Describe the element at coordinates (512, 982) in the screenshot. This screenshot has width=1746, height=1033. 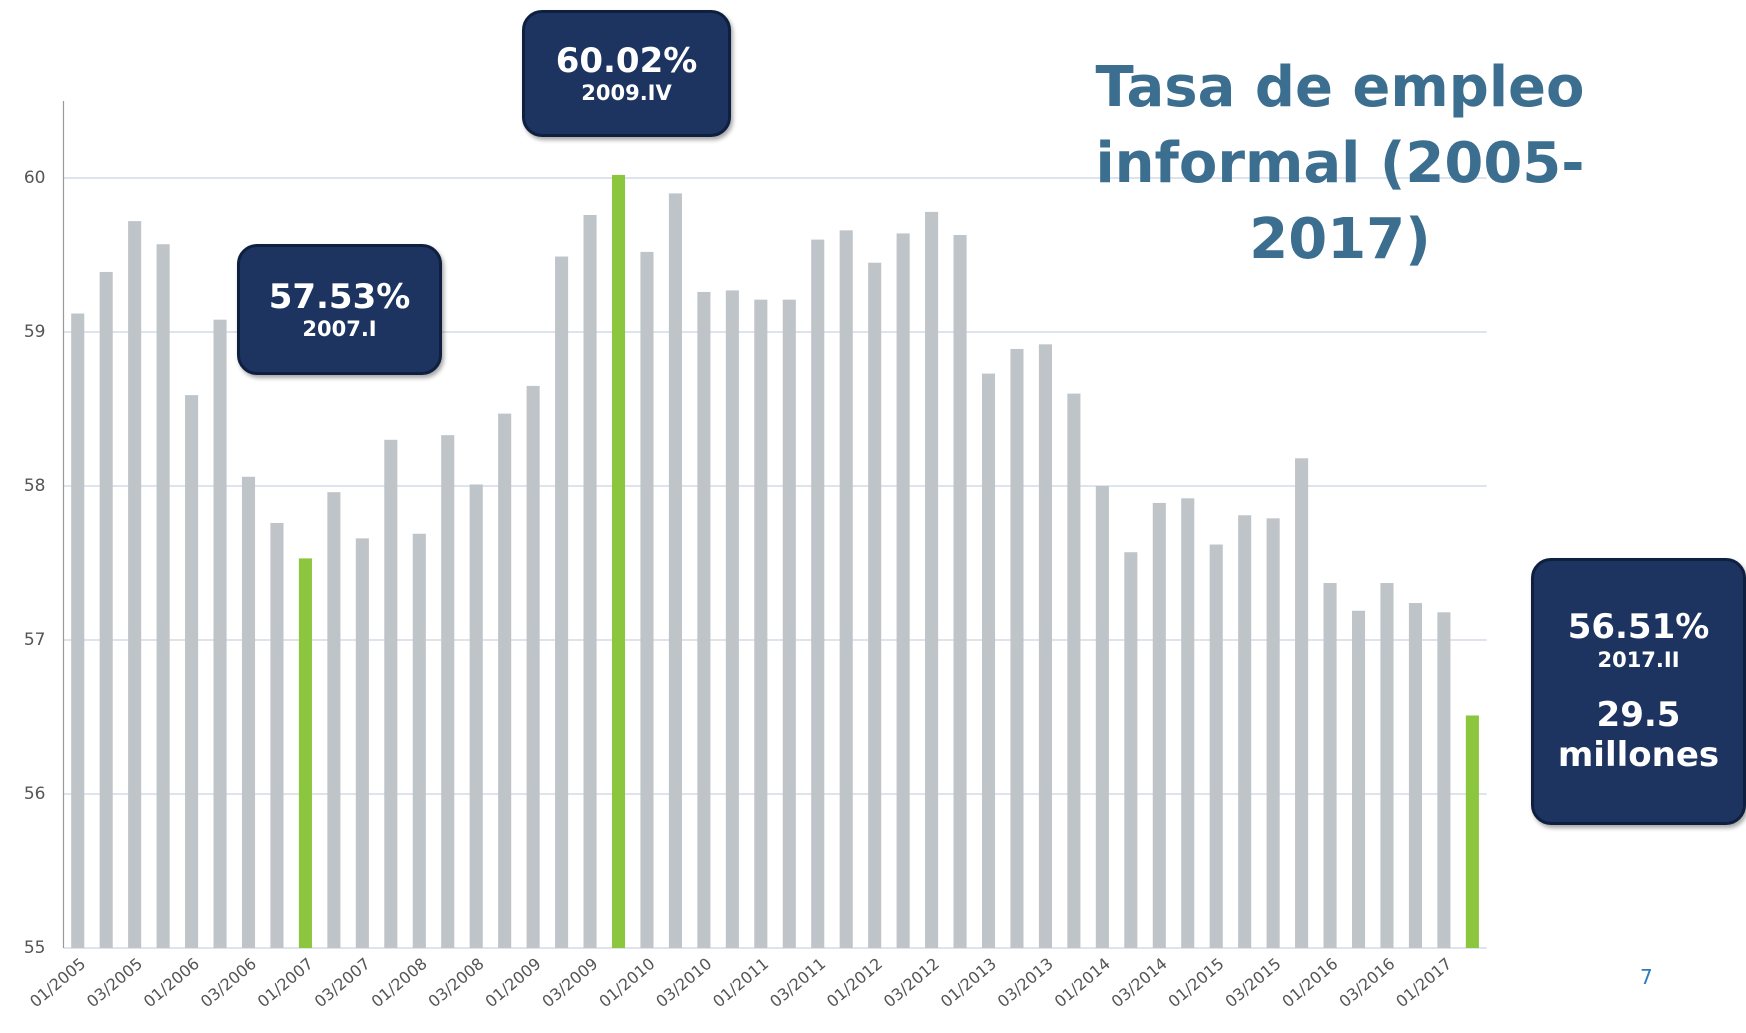
I see `x-tick-label: 01/2009` at that location.